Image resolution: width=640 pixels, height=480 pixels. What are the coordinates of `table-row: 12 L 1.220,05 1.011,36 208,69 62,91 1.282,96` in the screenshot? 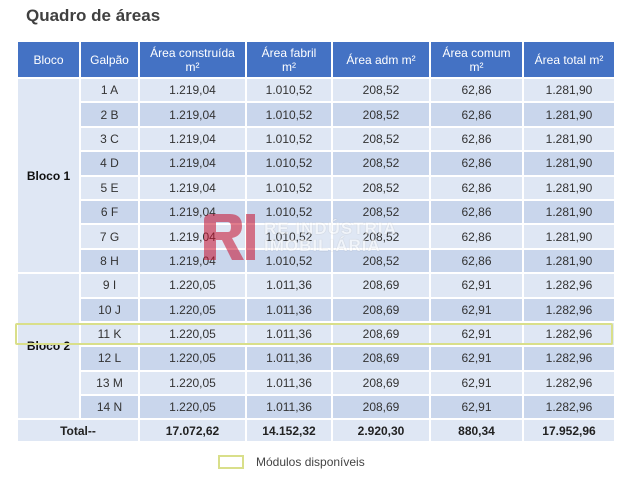 It's located at (316, 358).